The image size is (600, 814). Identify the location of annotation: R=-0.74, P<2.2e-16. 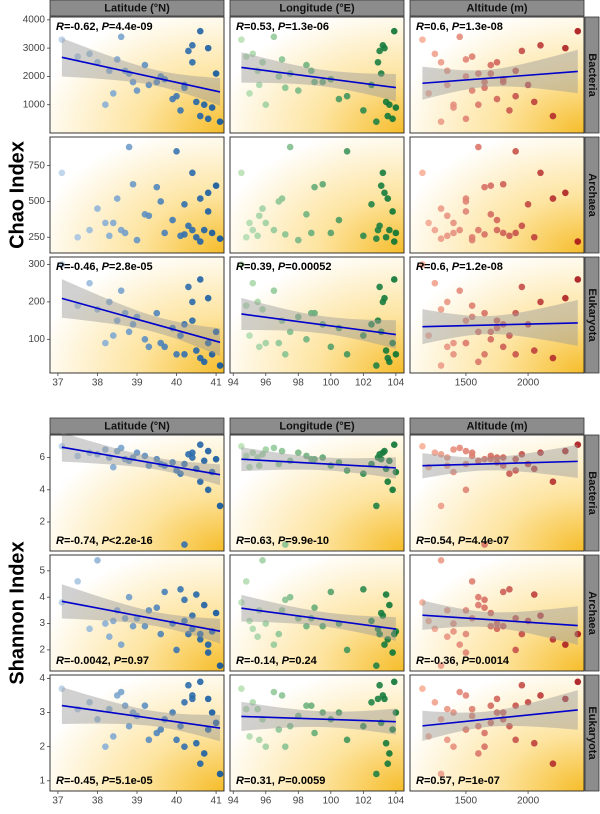
(104, 541).